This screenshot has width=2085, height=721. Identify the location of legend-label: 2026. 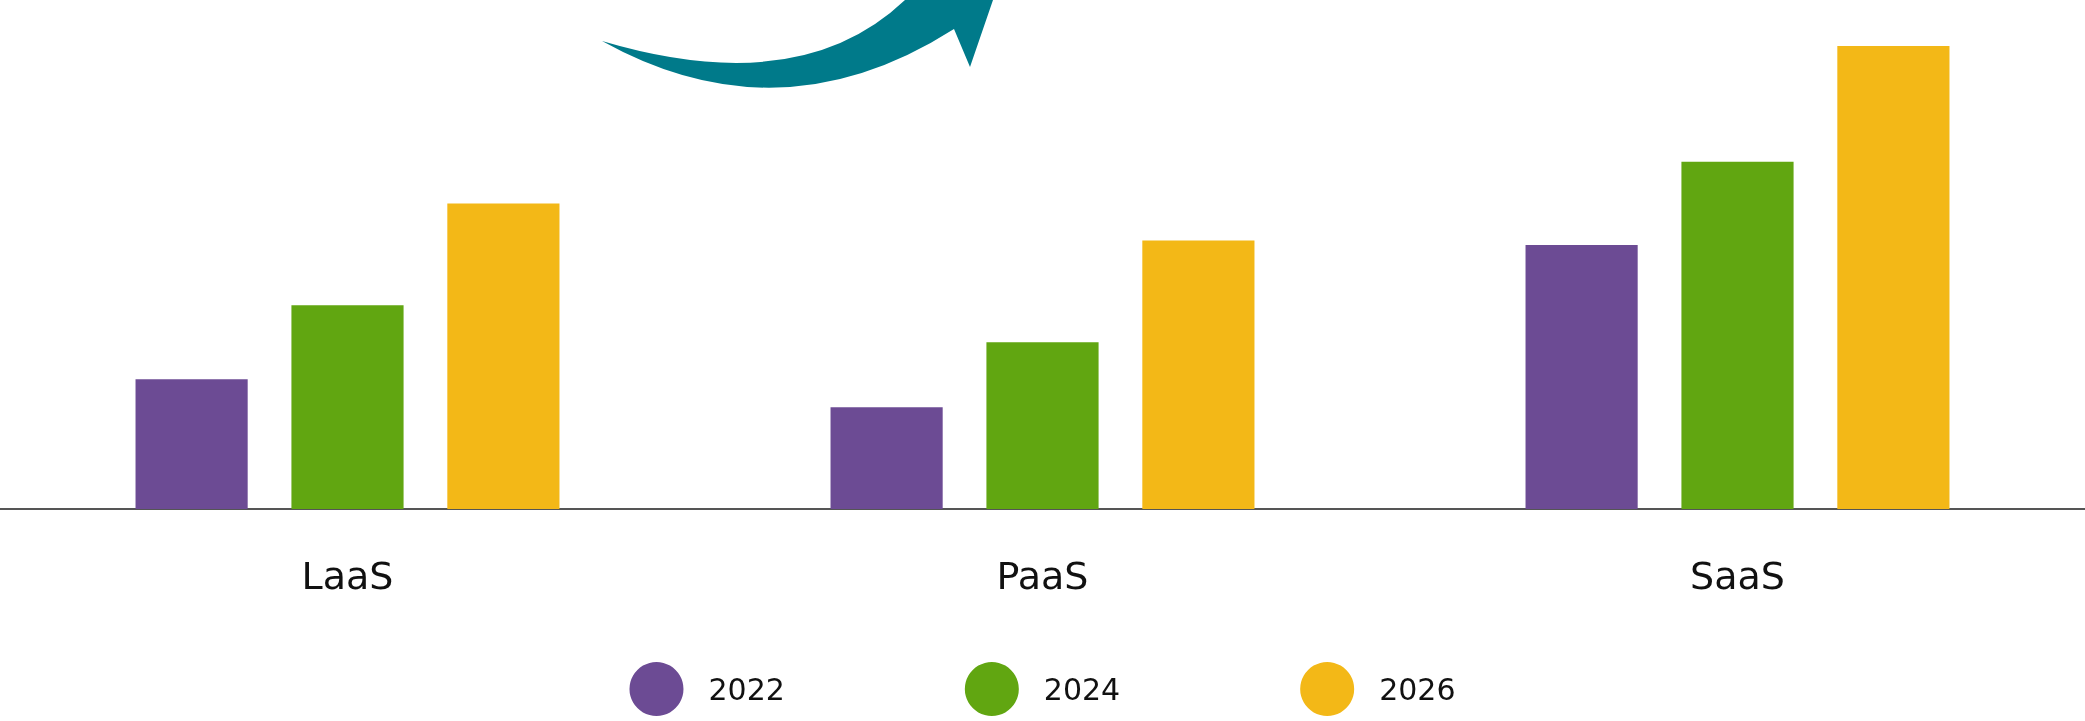
(1417, 689).